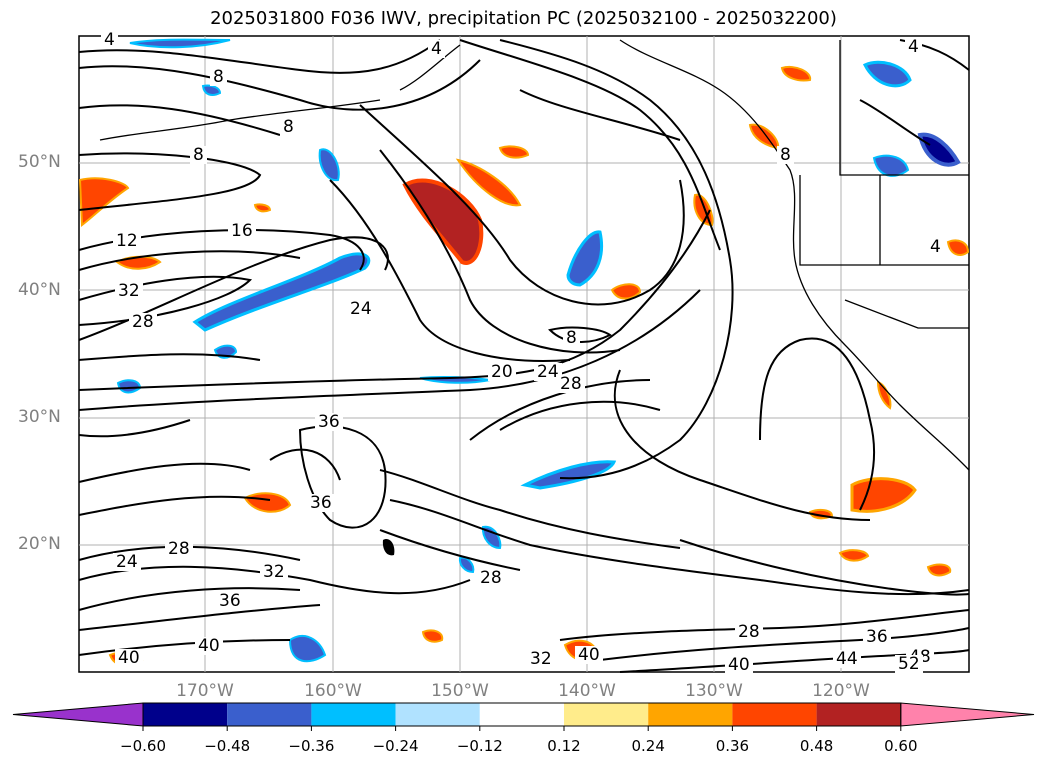  I want to click on colorbar-tick-label: −0.60, so click(143, 746).